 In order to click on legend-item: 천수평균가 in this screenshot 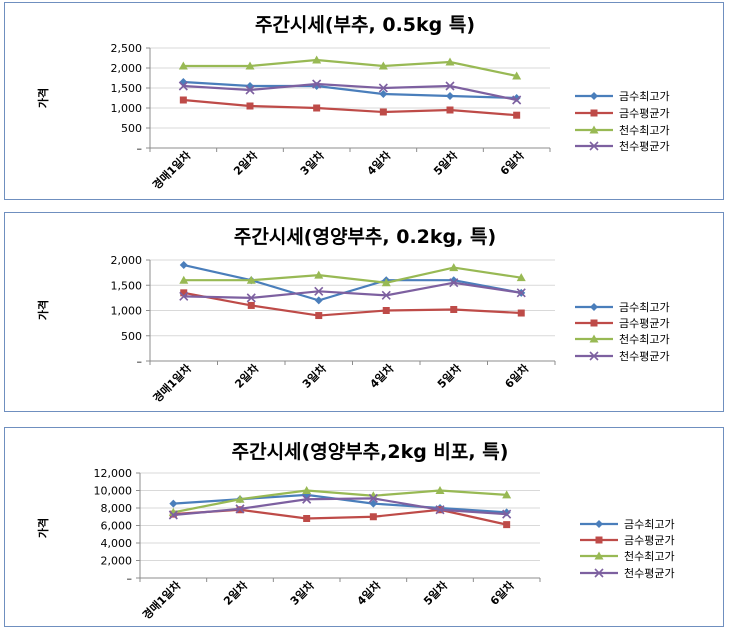, I will do `click(627, 573)`.